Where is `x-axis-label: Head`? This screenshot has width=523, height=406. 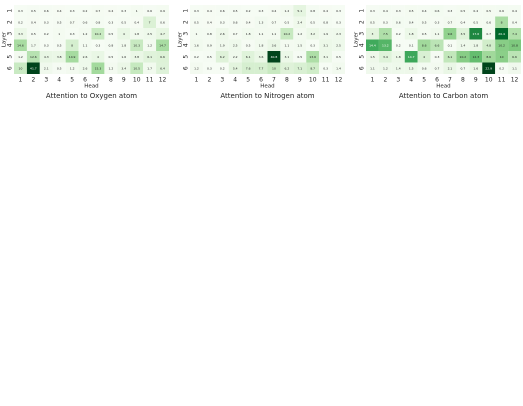 x-axis-label: Head is located at coordinates (267, 87).